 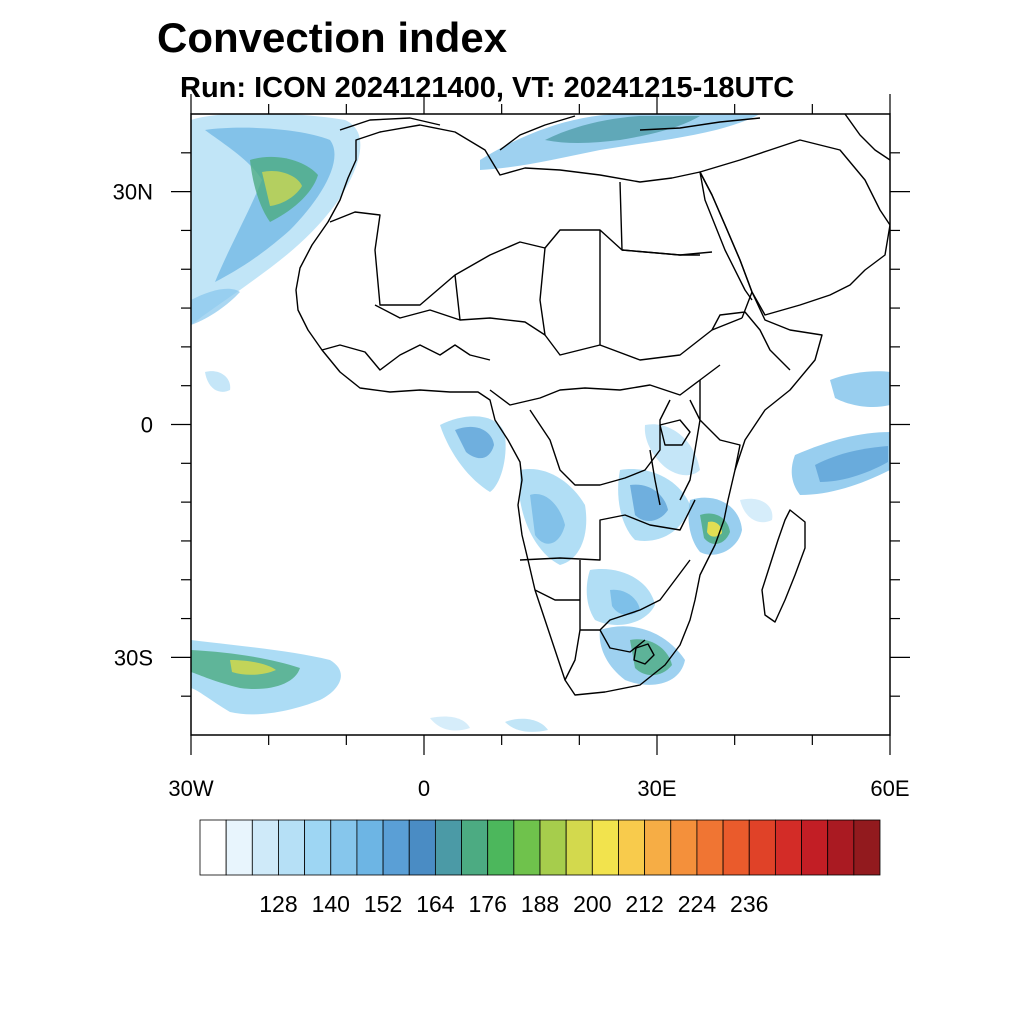 What do you see at coordinates (435, 904) in the screenshot?
I see `colorbar-label: 164` at bounding box center [435, 904].